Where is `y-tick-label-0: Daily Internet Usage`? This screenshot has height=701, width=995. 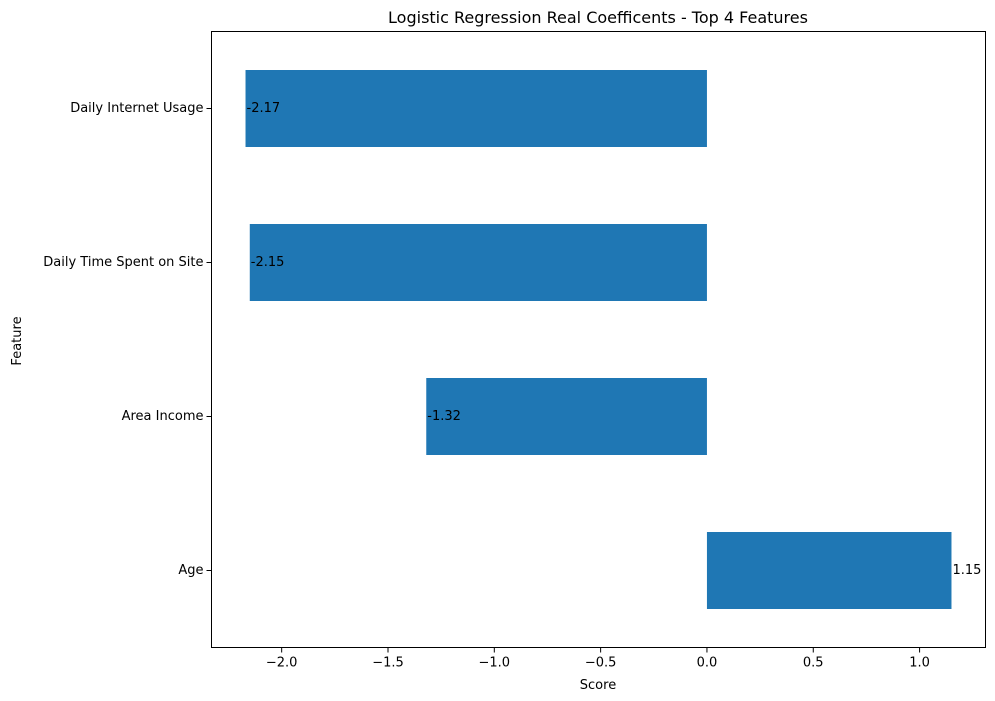
y-tick-label-0: Daily Internet Usage is located at coordinates (136, 108).